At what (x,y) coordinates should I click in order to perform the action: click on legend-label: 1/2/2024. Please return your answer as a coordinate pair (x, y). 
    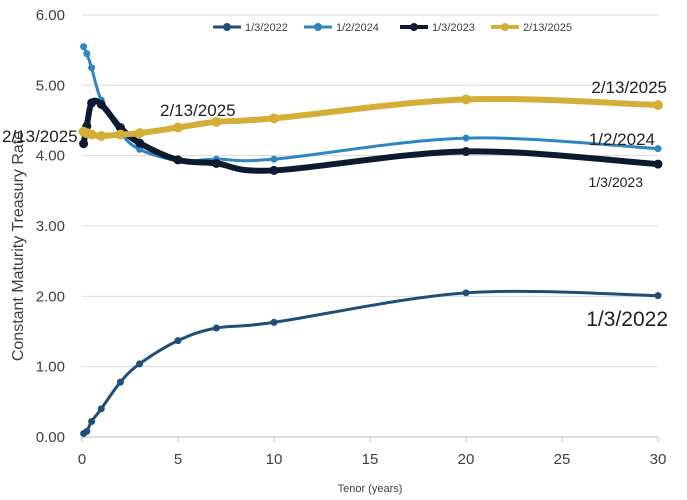
    Looking at the image, I should click on (357, 28).